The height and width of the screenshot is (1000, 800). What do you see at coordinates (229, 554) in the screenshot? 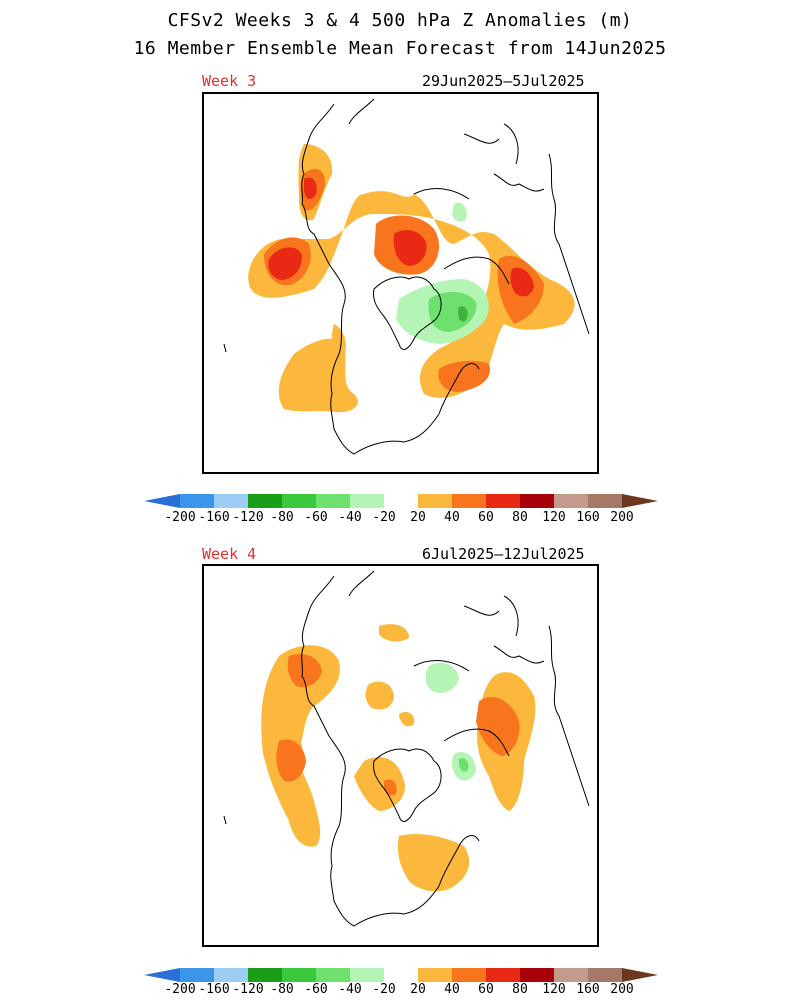
I see `panel-week4-label: Week 4` at bounding box center [229, 554].